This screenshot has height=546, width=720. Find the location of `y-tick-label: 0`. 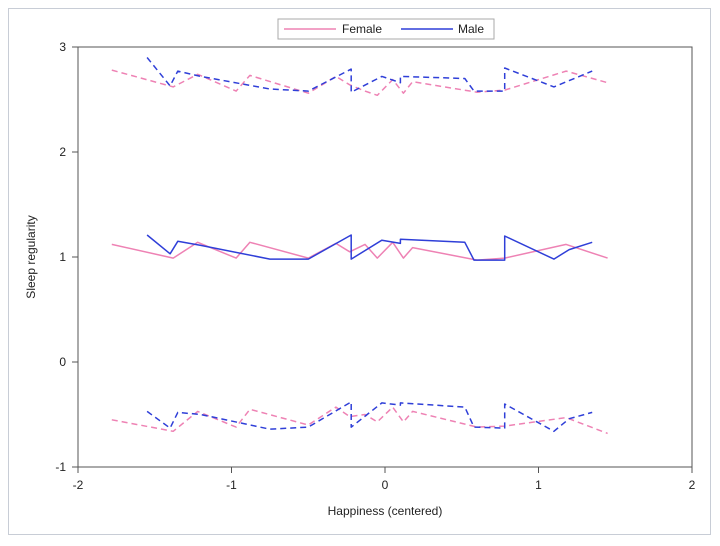

y-tick-label: 0 is located at coordinates (62, 362).